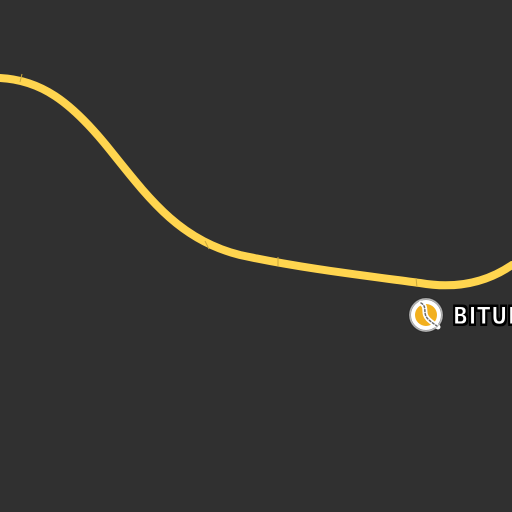 The width and height of the screenshot is (512, 512). What do you see at coordinates (426, 315) in the screenshot?
I see `bituminous-poi-icon` at bounding box center [426, 315].